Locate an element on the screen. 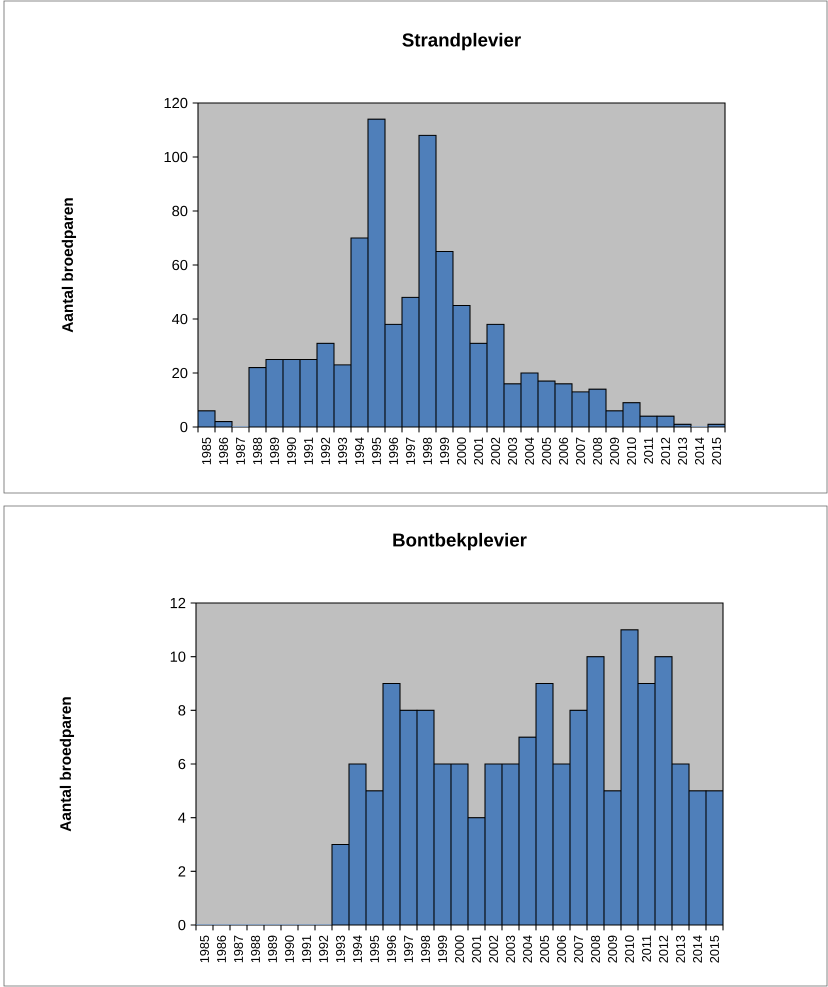 This screenshot has width=828, height=987. y-tick-label: 4 is located at coordinates (182, 817).